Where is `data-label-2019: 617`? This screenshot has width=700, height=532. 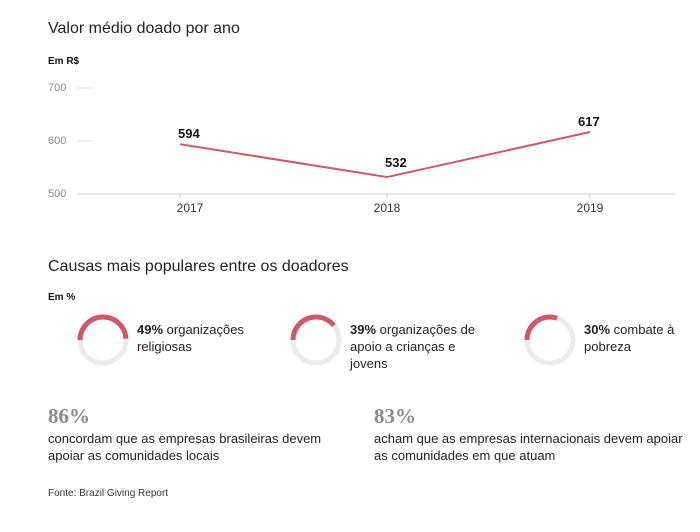
data-label-2019: 617 is located at coordinates (589, 121).